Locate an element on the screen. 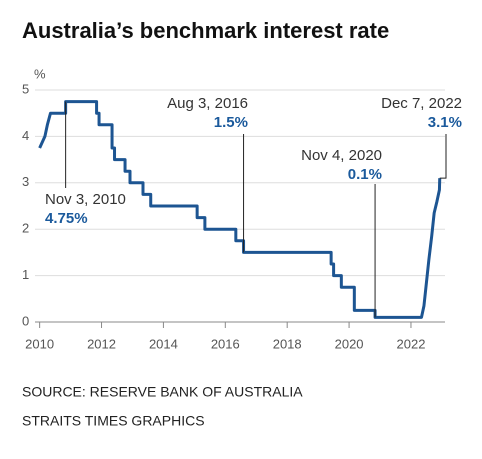 The width and height of the screenshot is (482, 459). x-tick-label: 2016 is located at coordinates (225, 343).